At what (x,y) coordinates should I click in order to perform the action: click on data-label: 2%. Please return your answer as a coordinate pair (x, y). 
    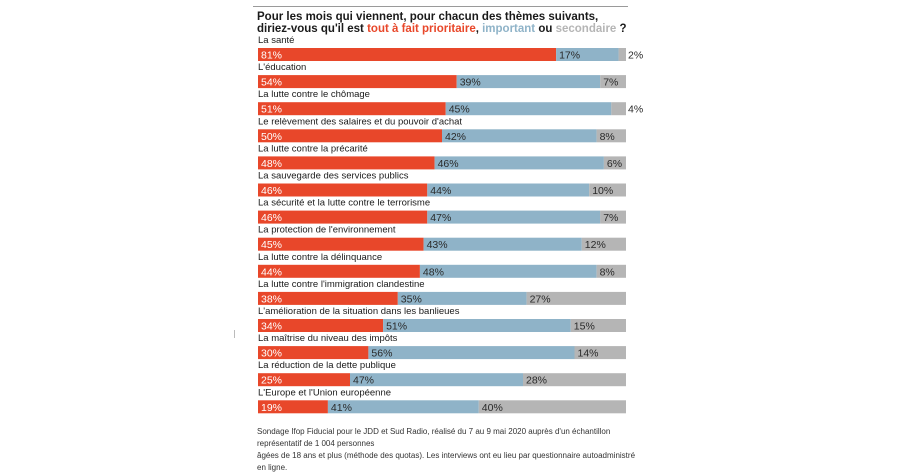
    Looking at the image, I should click on (635, 56).